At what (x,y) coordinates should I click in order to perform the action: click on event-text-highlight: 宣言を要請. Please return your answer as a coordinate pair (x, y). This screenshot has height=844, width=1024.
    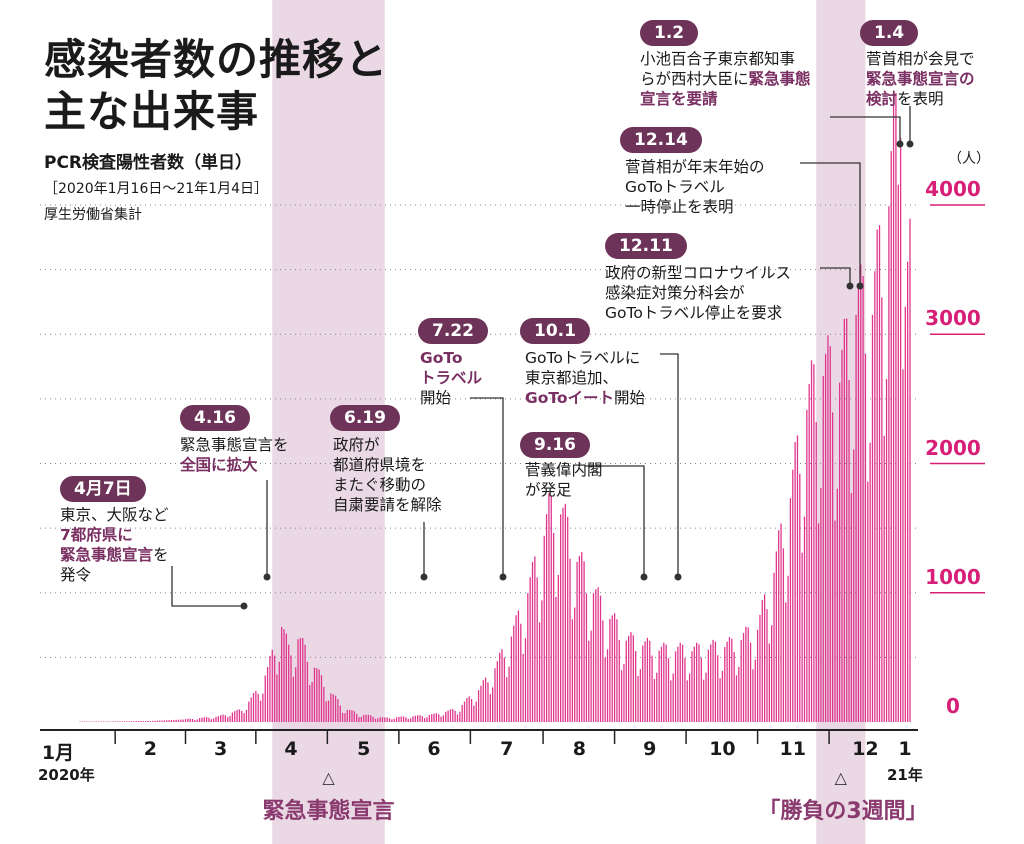
    Looking at the image, I should click on (679, 99).